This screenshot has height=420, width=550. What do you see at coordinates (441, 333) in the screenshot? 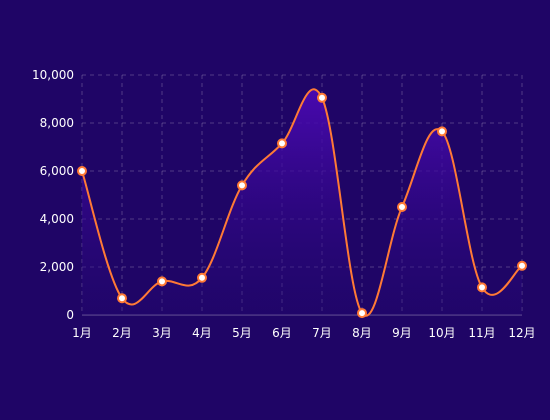
I see `x-tick-label: 10月` at bounding box center [441, 333].